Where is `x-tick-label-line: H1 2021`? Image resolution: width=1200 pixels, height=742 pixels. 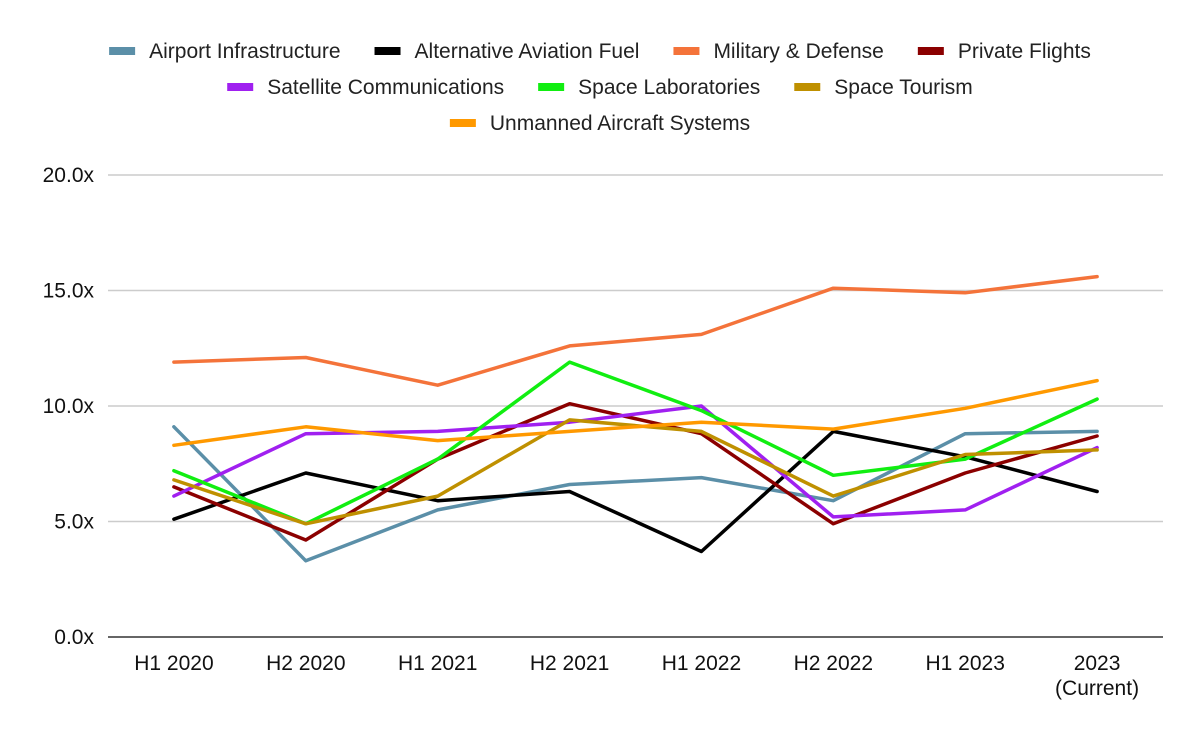 x-tick-label-line: H1 2021 is located at coordinates (437, 663).